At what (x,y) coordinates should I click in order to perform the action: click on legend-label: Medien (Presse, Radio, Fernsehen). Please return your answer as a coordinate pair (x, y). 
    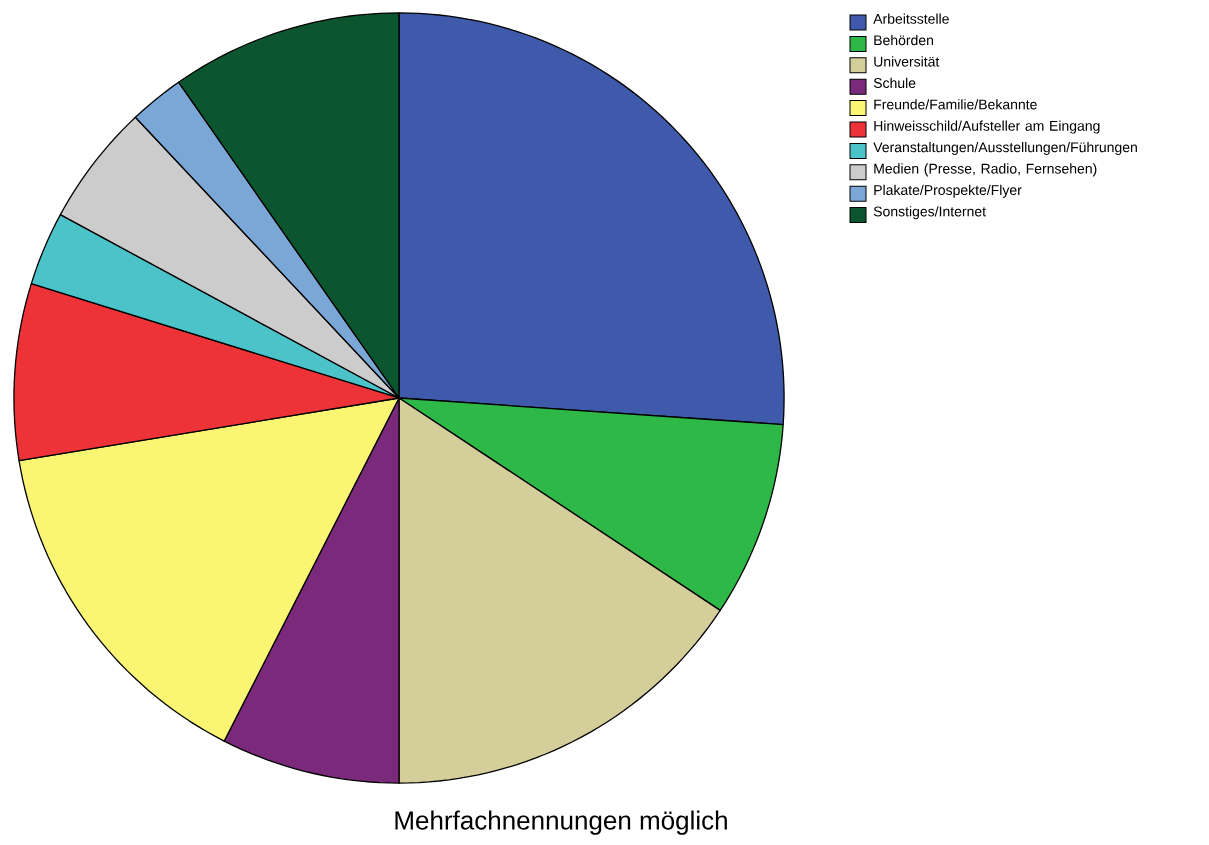
    Looking at the image, I should click on (985, 170).